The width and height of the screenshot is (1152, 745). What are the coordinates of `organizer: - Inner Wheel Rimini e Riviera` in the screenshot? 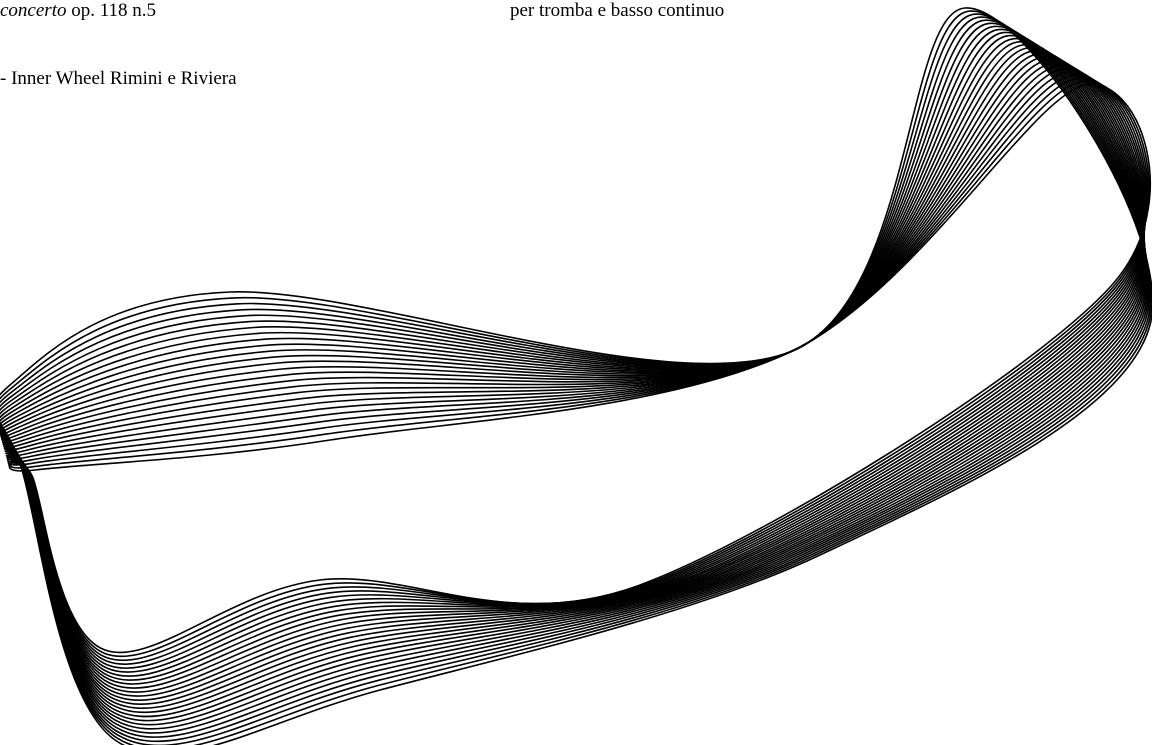 It's located at (118, 78).